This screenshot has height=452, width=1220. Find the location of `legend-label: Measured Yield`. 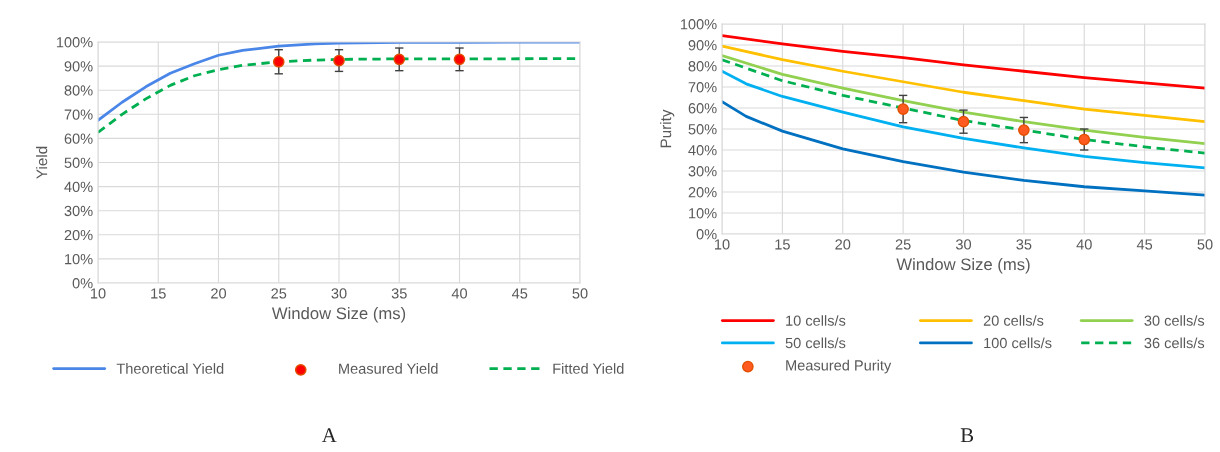

legend-label: Measured Yield is located at coordinates (388, 368).